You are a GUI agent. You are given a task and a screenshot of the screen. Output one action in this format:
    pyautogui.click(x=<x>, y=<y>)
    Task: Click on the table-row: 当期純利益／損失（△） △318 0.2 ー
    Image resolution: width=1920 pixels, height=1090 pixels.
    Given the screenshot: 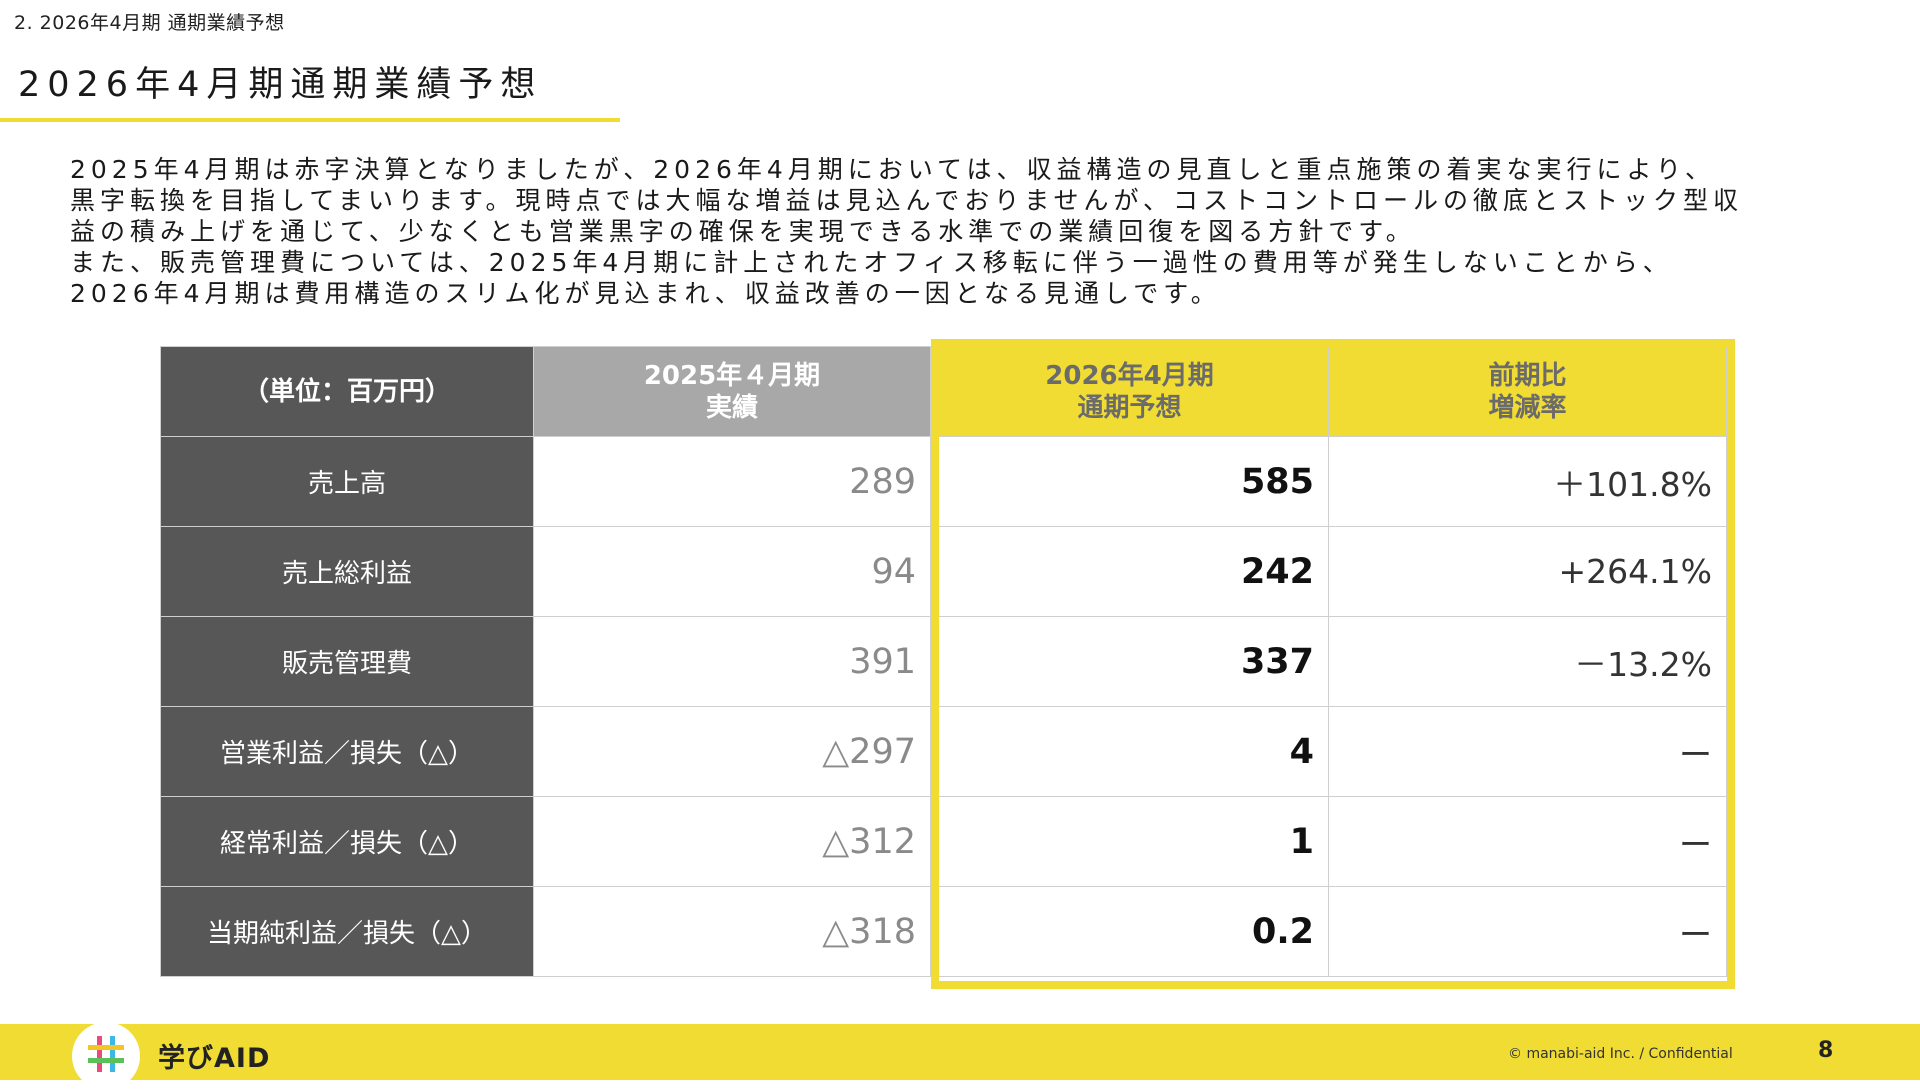 What is the action you would take?
    pyautogui.click(x=943, y=931)
    